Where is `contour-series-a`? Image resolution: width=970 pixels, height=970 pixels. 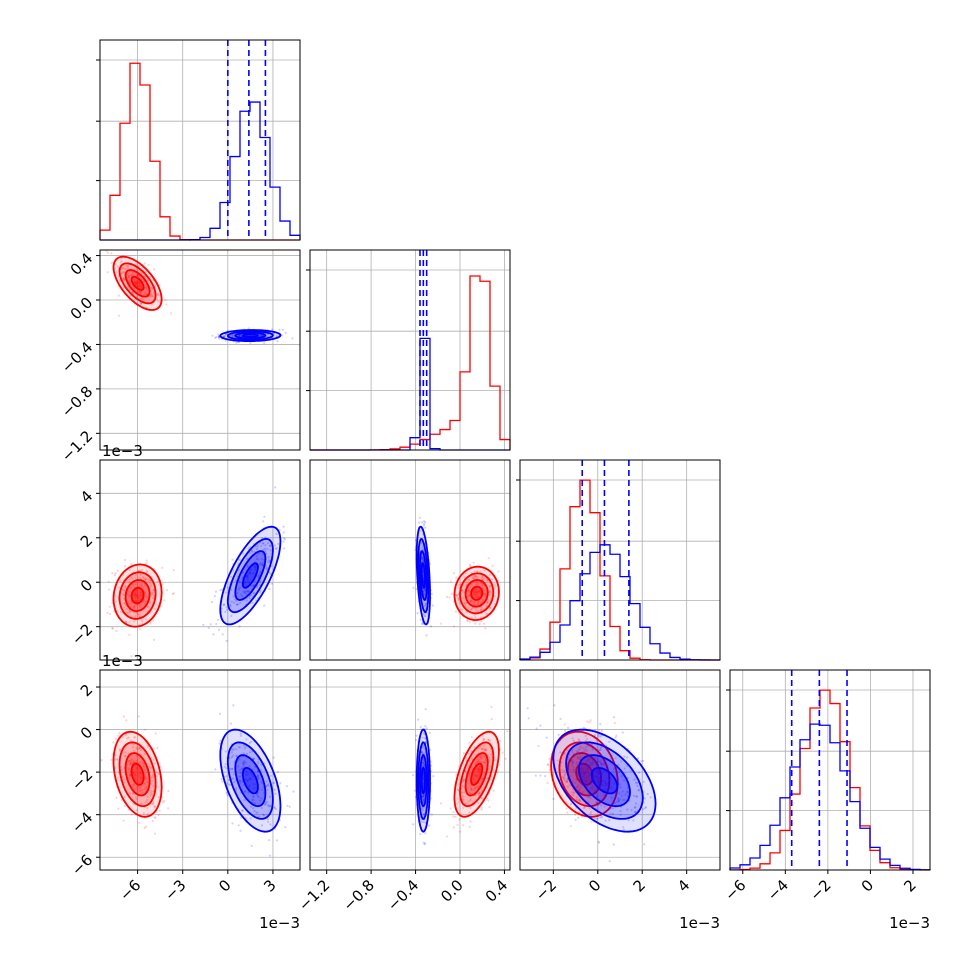 contour-series-a is located at coordinates (584, 774).